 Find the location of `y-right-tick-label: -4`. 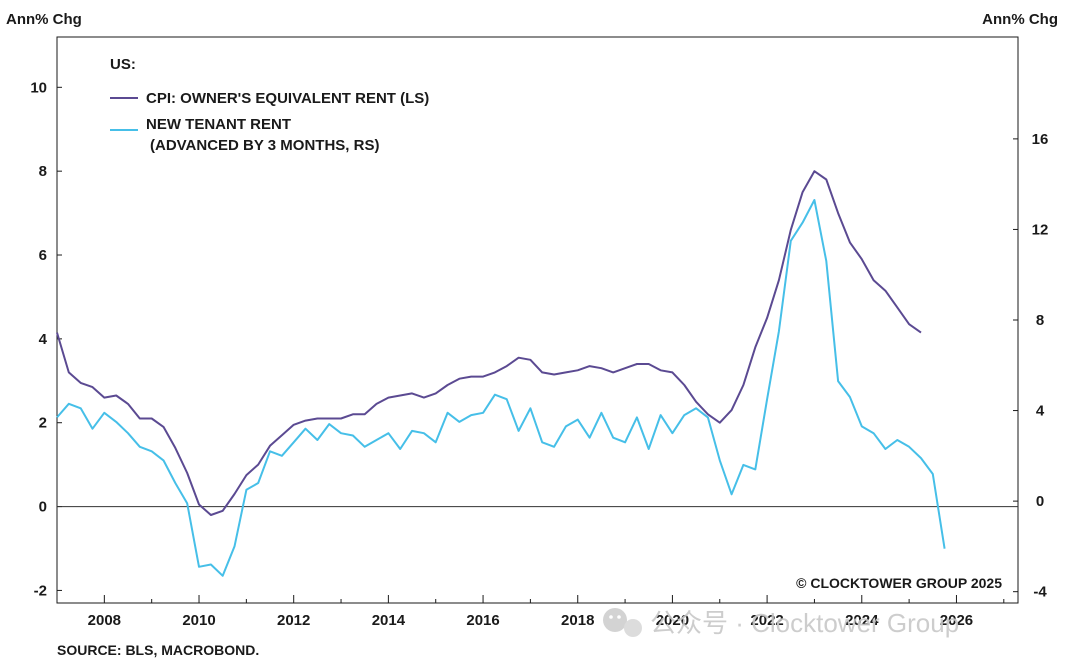

y-right-tick-label: -4 is located at coordinates (1040, 592).